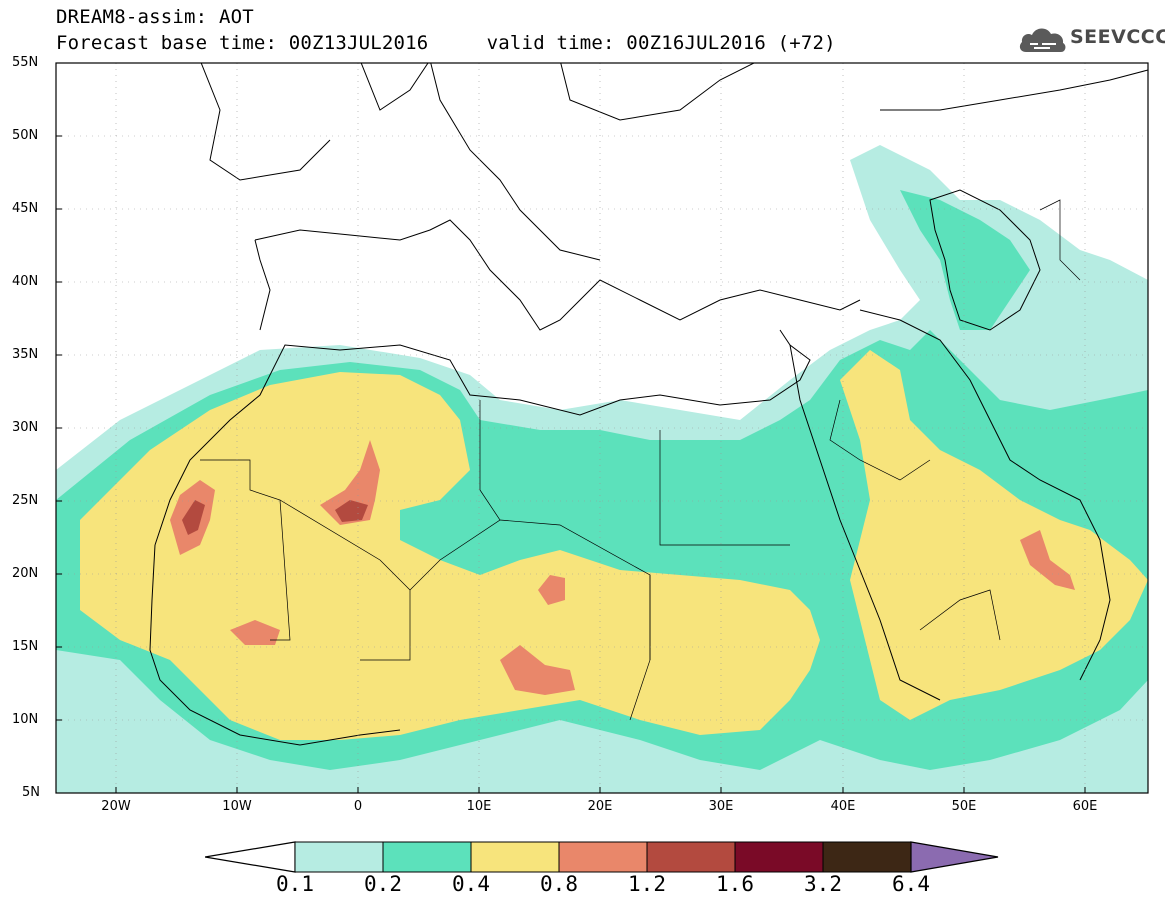 The image size is (1165, 905). I want to click on lon-label: 0, so click(358, 806).